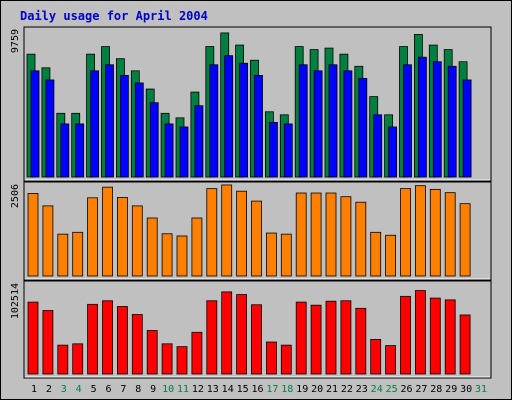  Describe the element at coordinates (34, 389) in the screenshot. I see `day-label-1: 1` at that location.